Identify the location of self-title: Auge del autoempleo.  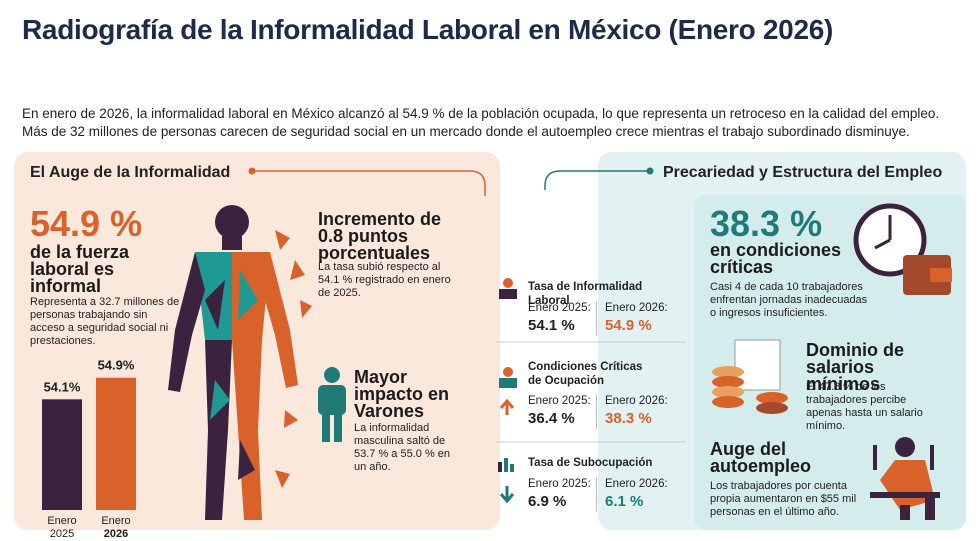
(761, 457).